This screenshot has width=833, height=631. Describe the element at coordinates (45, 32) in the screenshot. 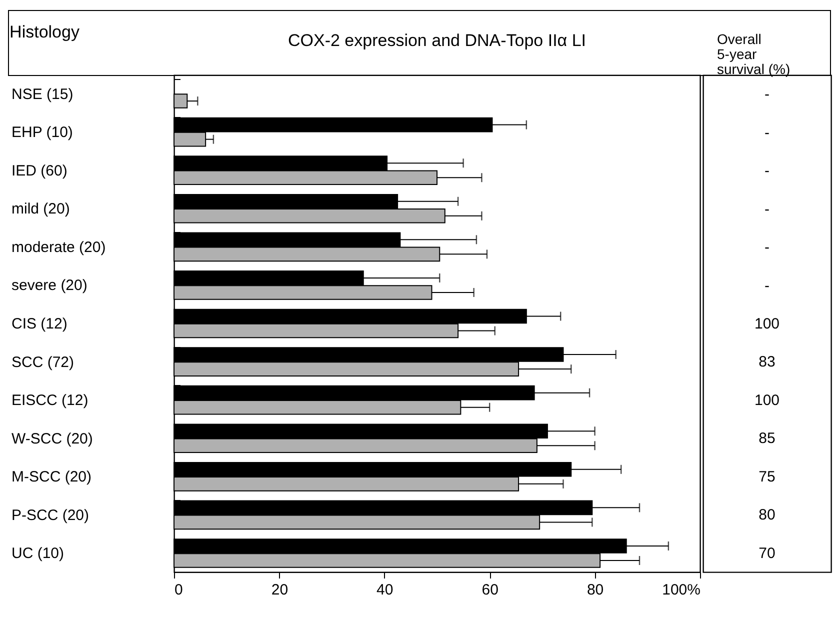

I see `y-axis-title: Histology` at that location.